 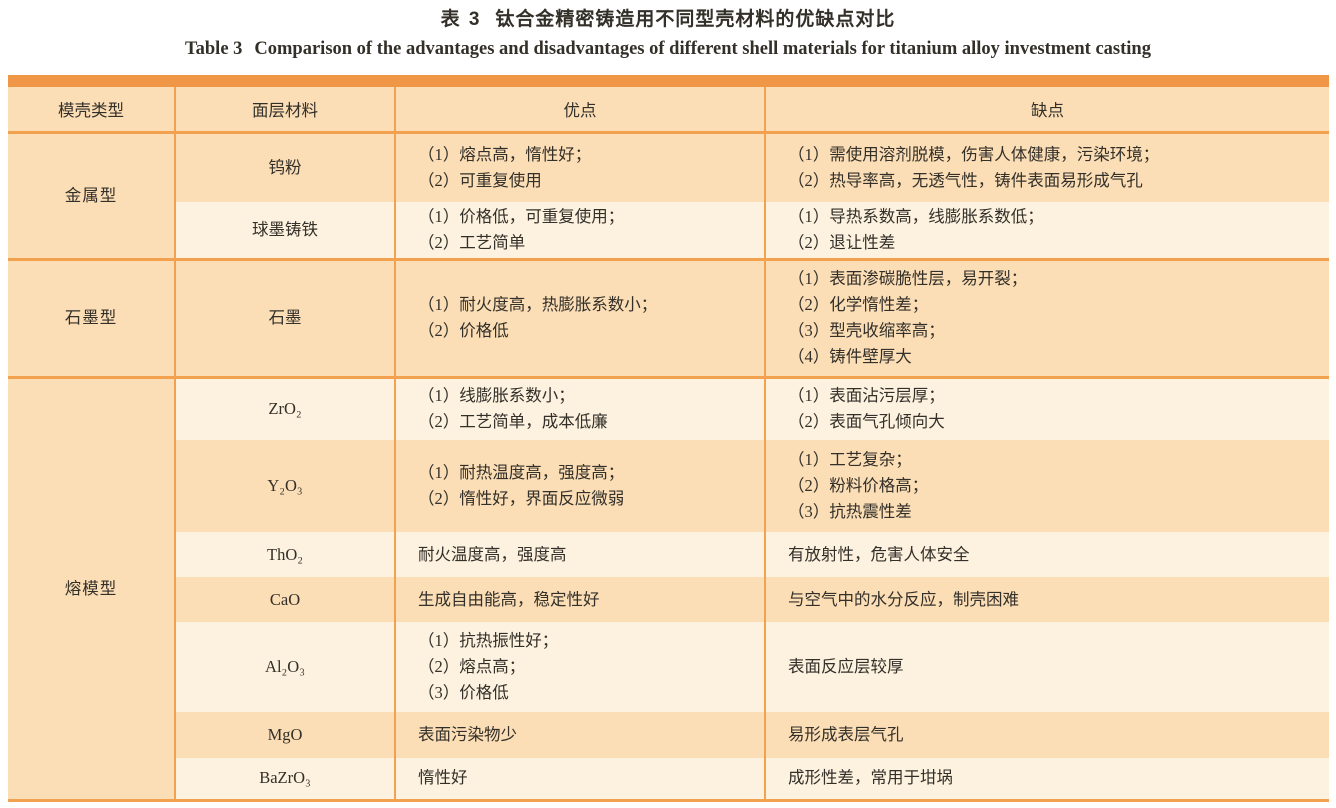 What do you see at coordinates (974, 154) in the screenshot?
I see `cons-line: （1）需使用溶剂脱模，伤害人体健康，污染环境；` at bounding box center [974, 154].